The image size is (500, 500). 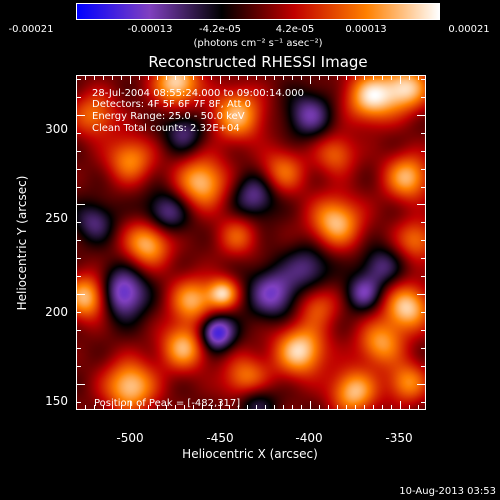 What do you see at coordinates (56, 218) in the screenshot?
I see `y-tick-label: 250` at bounding box center [56, 218].